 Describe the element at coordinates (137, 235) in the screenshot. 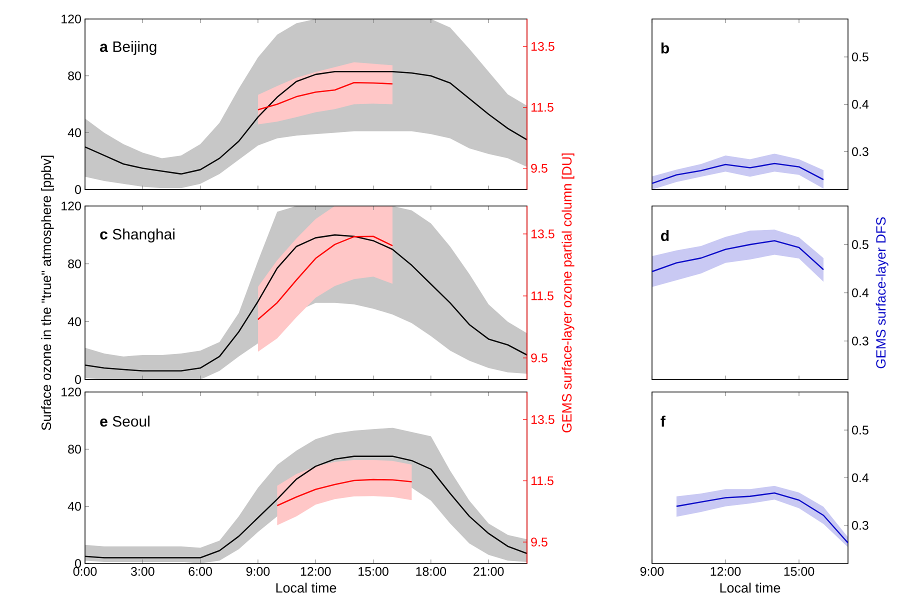

I see `text: c Shanghai` at that location.